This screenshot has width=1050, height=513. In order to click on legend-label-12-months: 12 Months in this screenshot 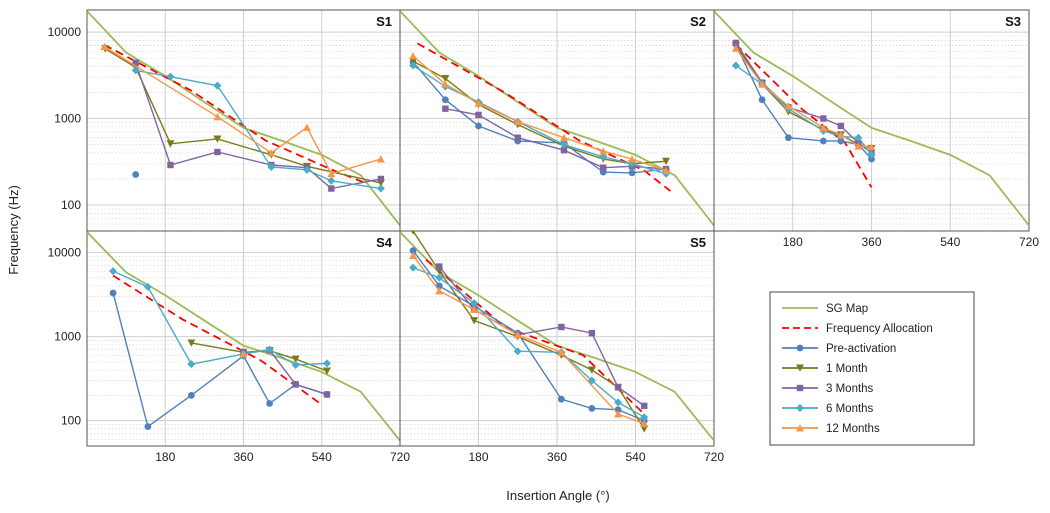, I will do `click(853, 429)`.